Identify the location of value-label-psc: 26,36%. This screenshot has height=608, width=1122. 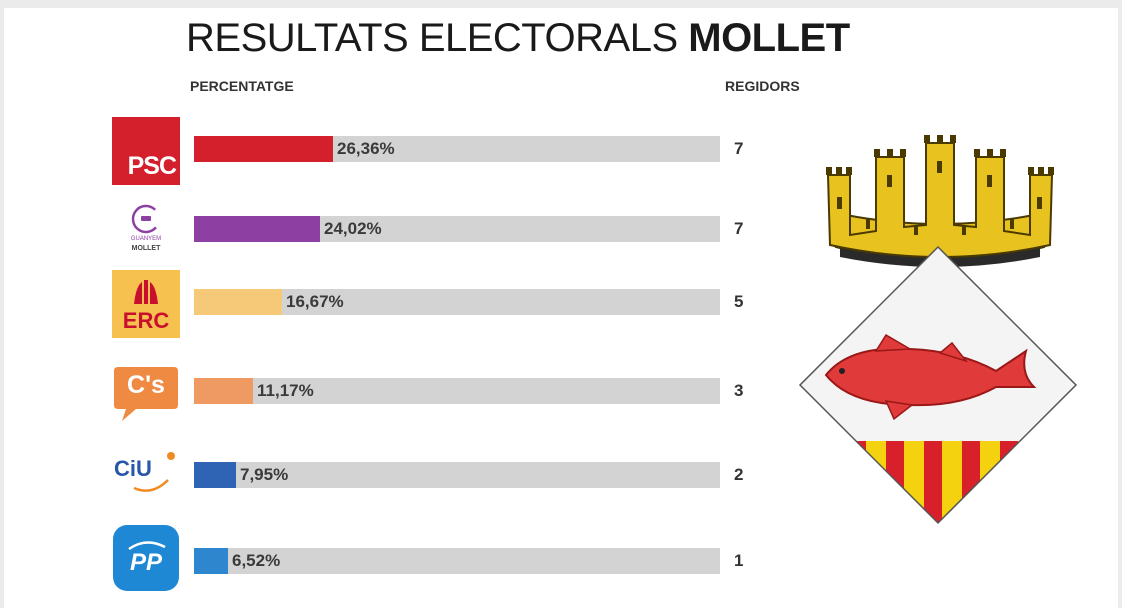
(366, 148).